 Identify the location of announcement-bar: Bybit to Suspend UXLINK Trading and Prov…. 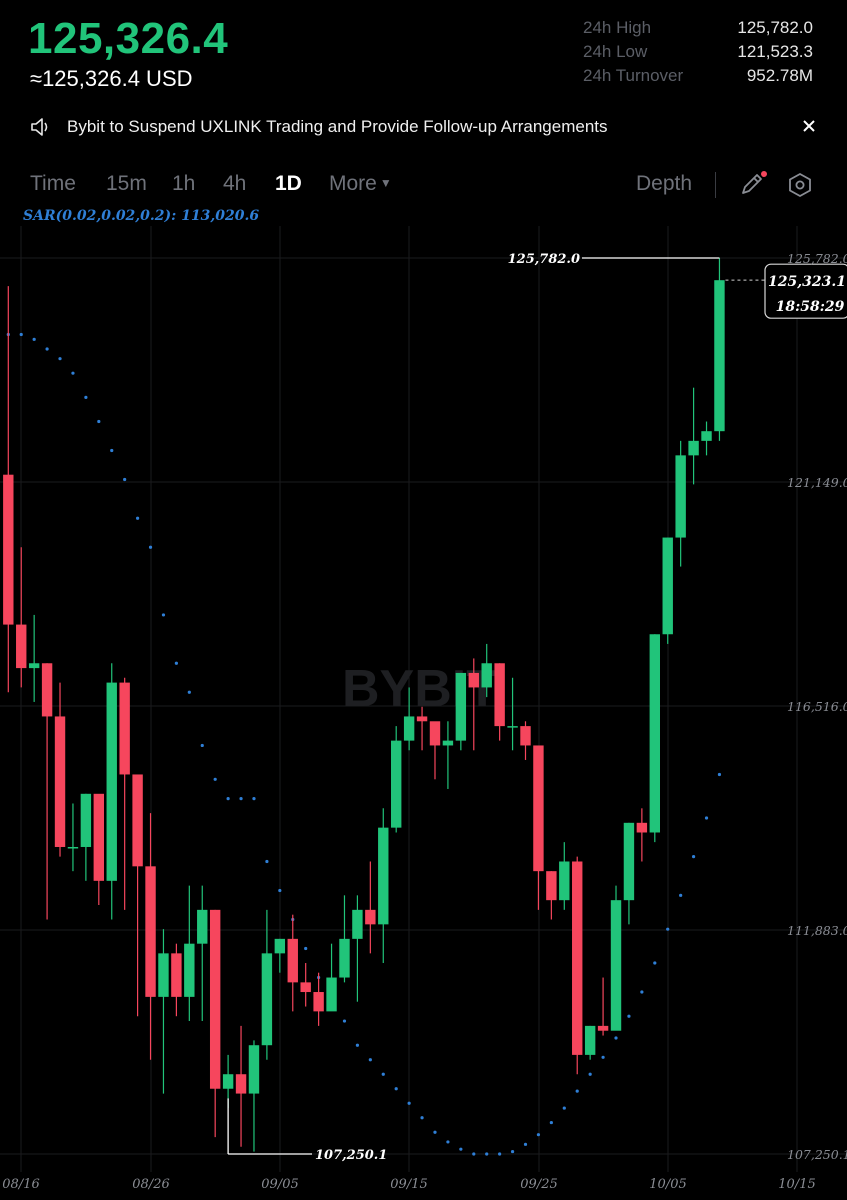
(423, 127).